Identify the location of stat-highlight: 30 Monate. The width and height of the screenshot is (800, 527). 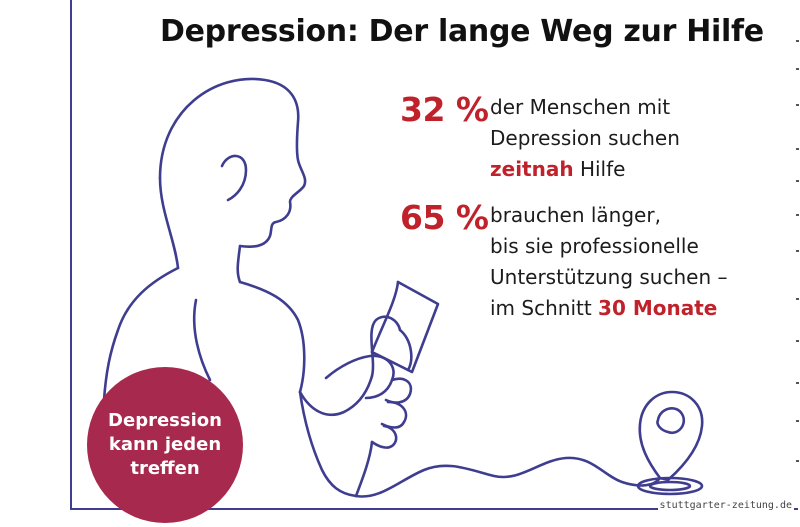
(658, 308).